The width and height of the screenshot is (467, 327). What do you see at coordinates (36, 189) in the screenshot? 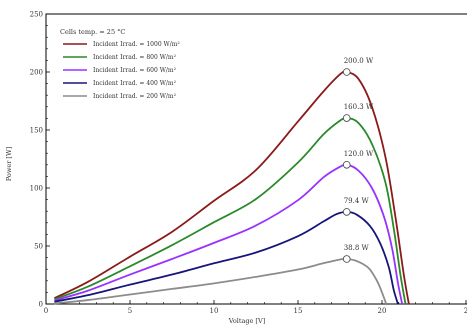
I see `y-tick-label: 100` at bounding box center [36, 189].